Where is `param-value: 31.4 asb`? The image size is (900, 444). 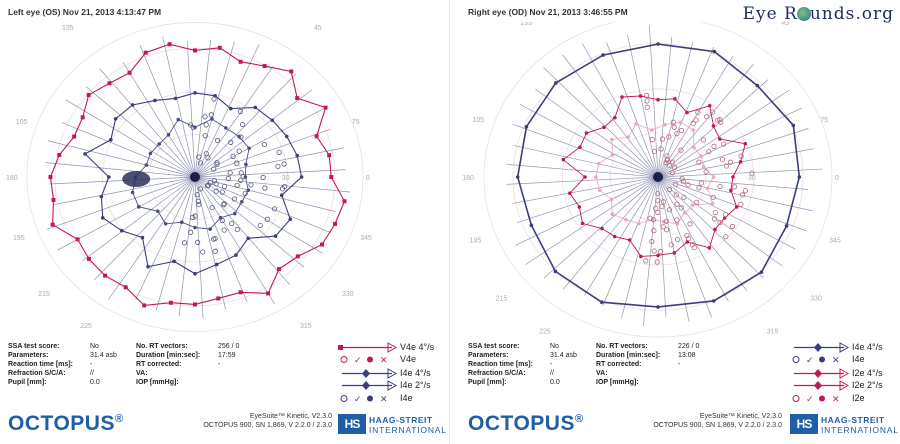 param-value: 31.4 asb is located at coordinates (563, 355).